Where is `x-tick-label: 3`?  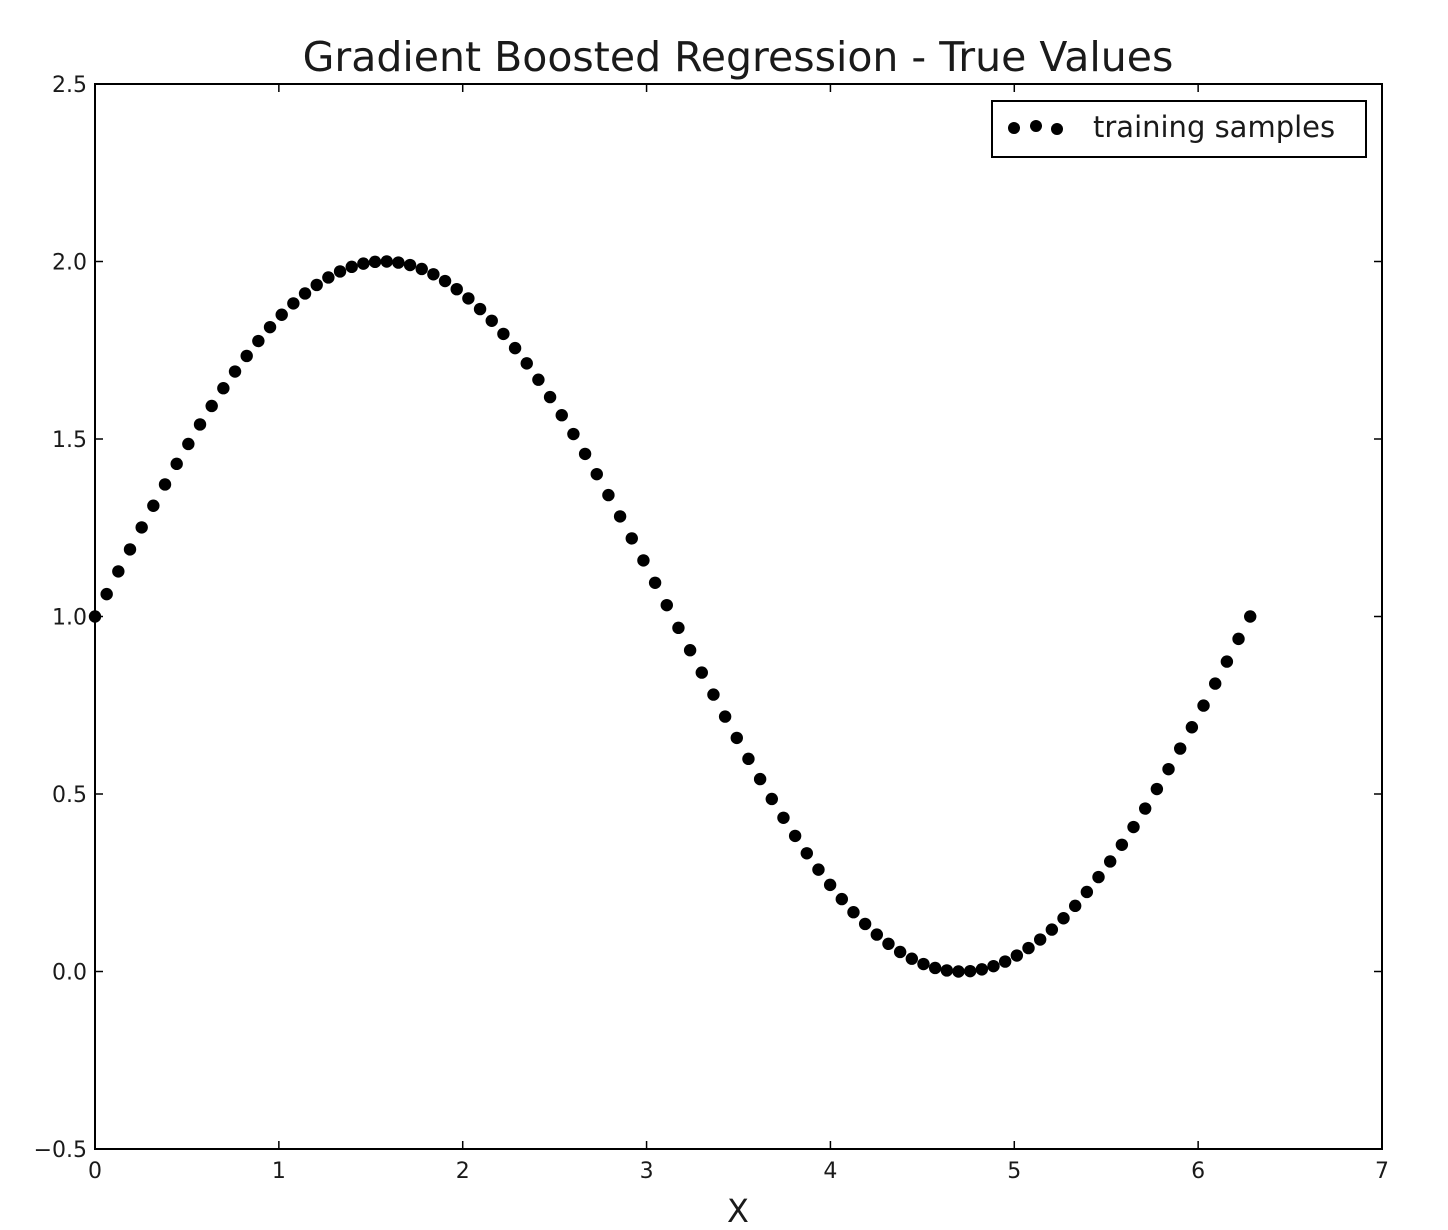
x-tick-label: 3 is located at coordinates (647, 1171).